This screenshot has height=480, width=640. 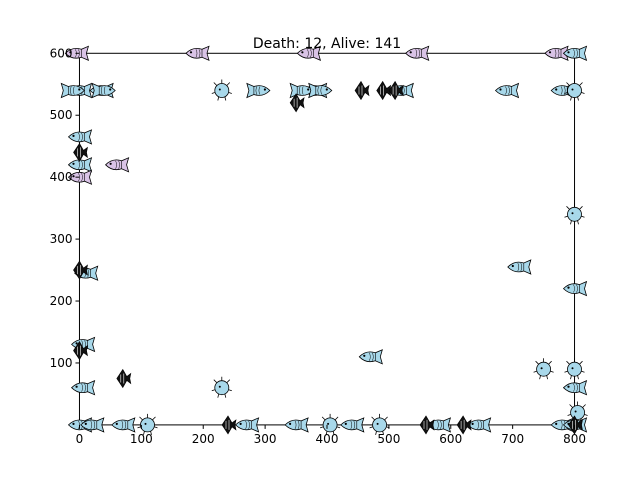 What do you see at coordinates (61, 239) in the screenshot?
I see `y-tick-label: 300` at bounding box center [61, 239].